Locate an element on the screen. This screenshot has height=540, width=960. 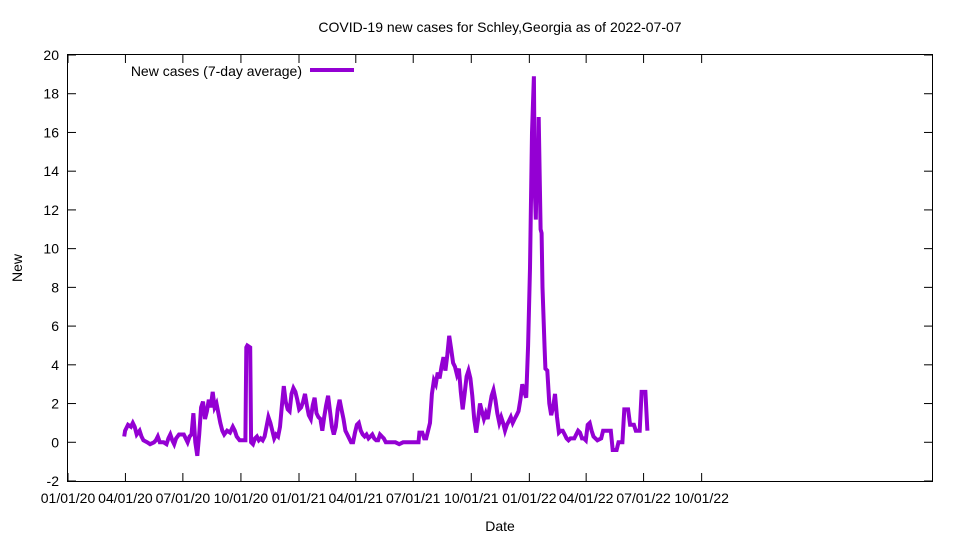
y-tick-label: -2 is located at coordinates (53, 481).